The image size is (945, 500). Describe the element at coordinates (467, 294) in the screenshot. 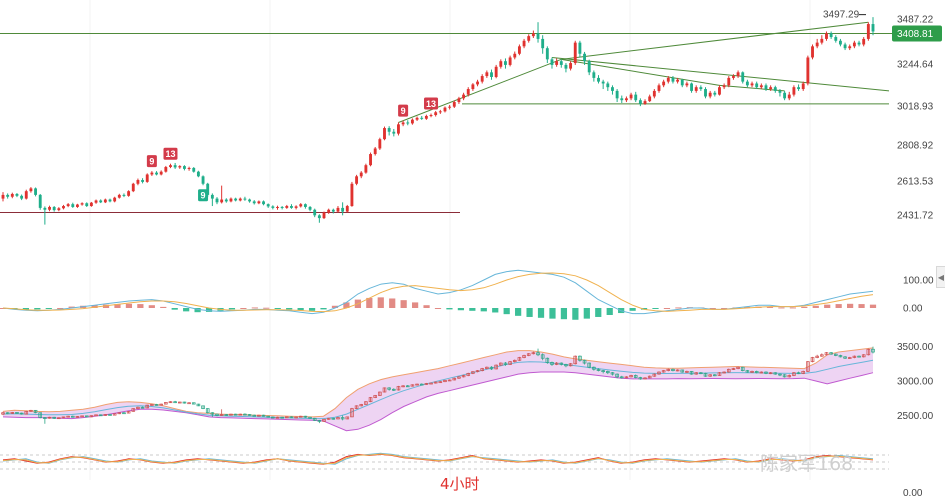

I see `macd-panel: 100.00 0.00` at that location.